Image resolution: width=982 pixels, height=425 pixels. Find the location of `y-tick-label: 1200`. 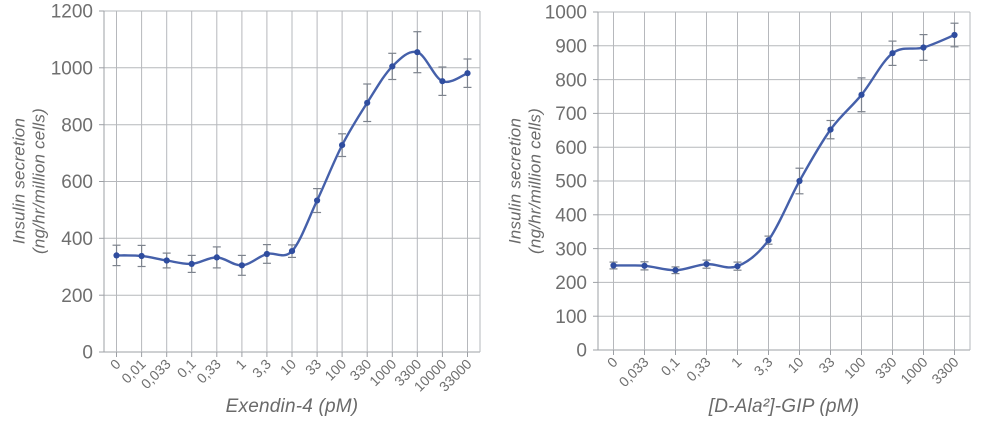

y-tick-label: 1200 is located at coordinates (72, 12).